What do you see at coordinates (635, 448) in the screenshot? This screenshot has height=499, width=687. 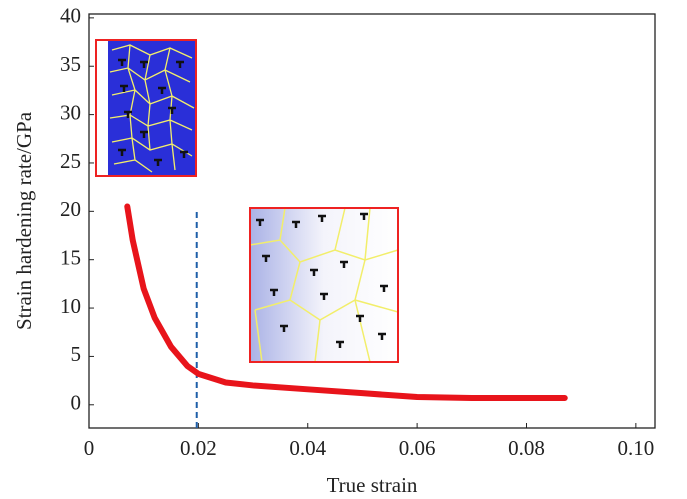 I see `x-tick-label: 0.10` at bounding box center [635, 448].